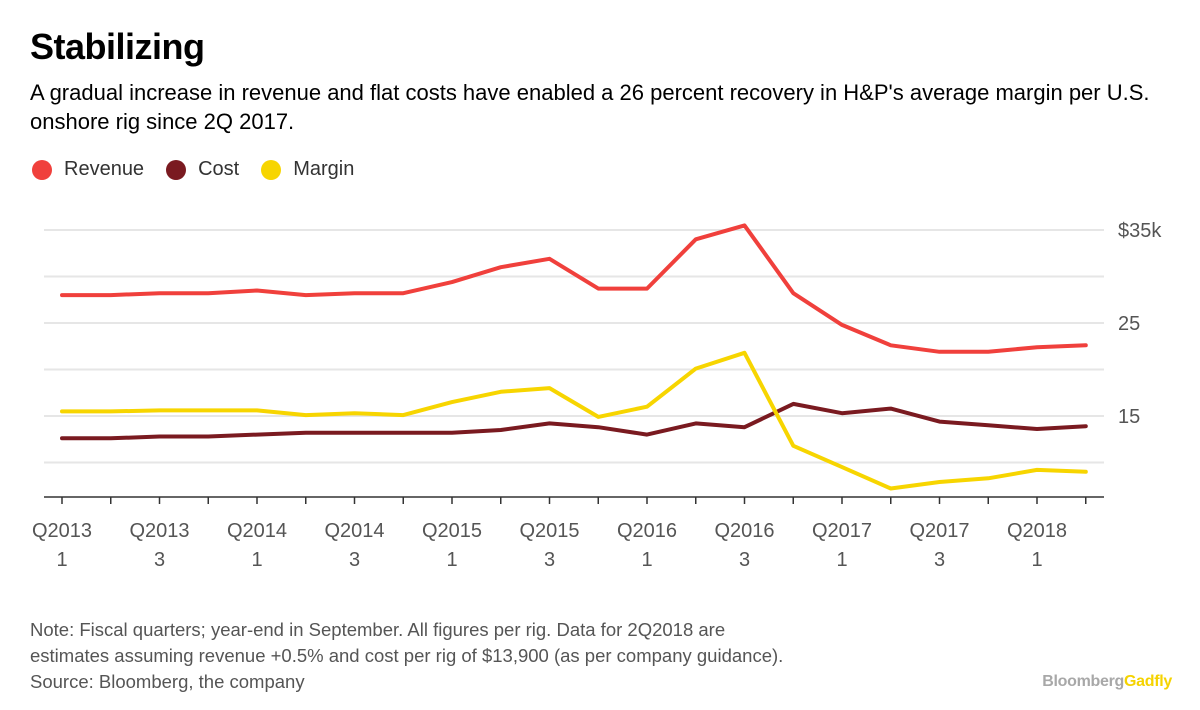 Image resolution: width=1200 pixels, height=710 pixels. I want to click on x-tick-label-bottom-4: 1, so click(256, 560).